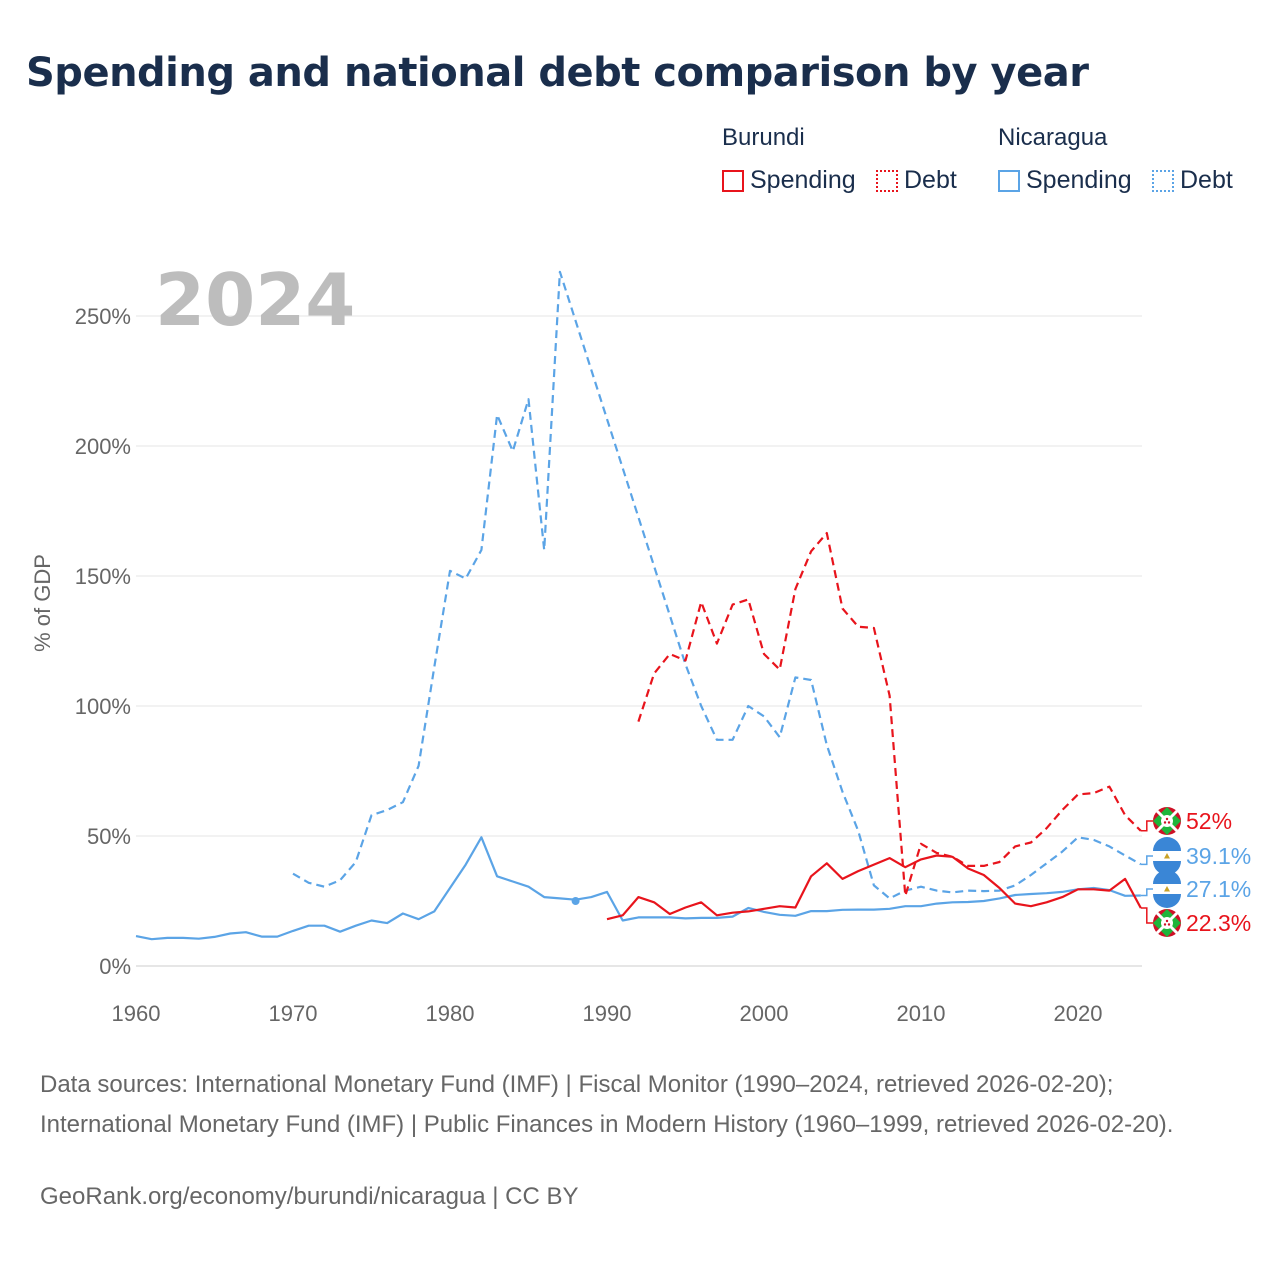  Describe the element at coordinates (1206, 180) in the screenshot. I see `legend-label-nicaragua-debt: Debt` at that location.